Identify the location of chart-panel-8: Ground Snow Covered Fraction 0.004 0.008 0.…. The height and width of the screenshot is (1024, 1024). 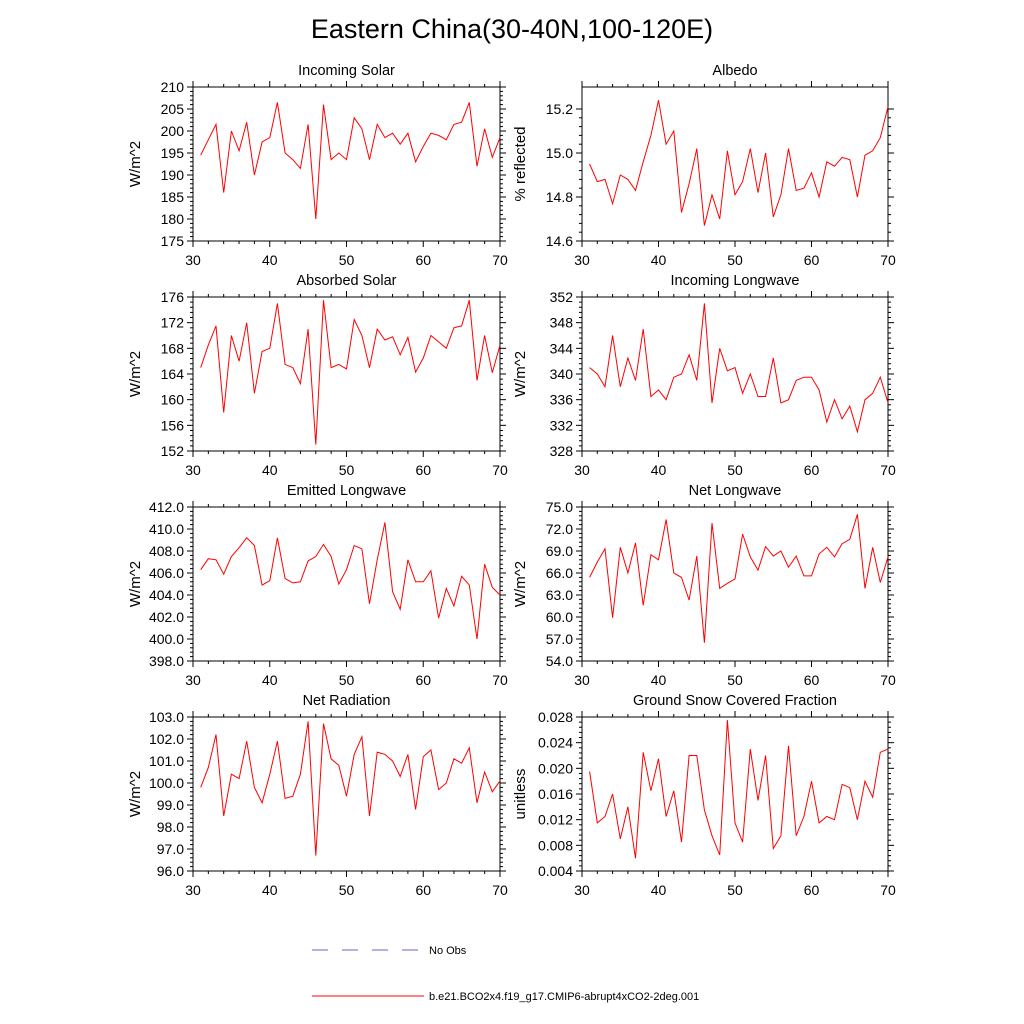
(704, 795).